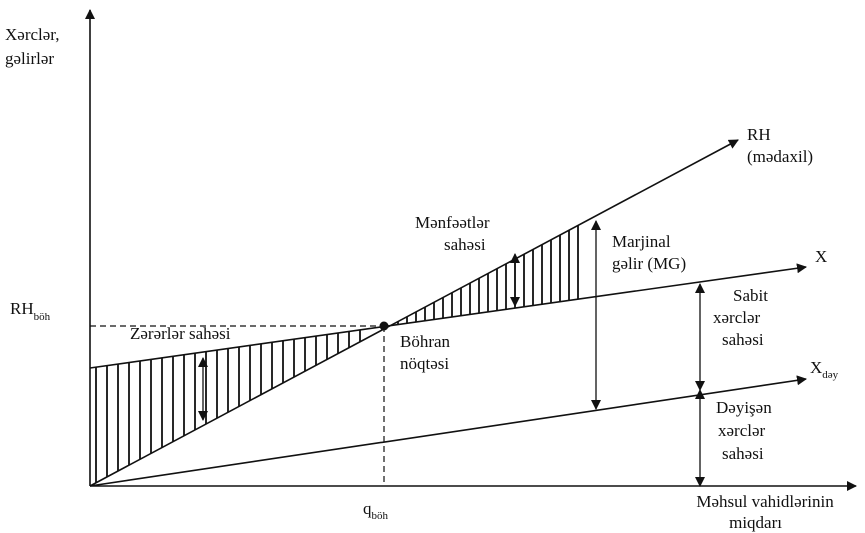 The width and height of the screenshot is (865, 533). I want to click on variable-cost-label: Dəyişən xərclər sahəsi, so click(746, 430).